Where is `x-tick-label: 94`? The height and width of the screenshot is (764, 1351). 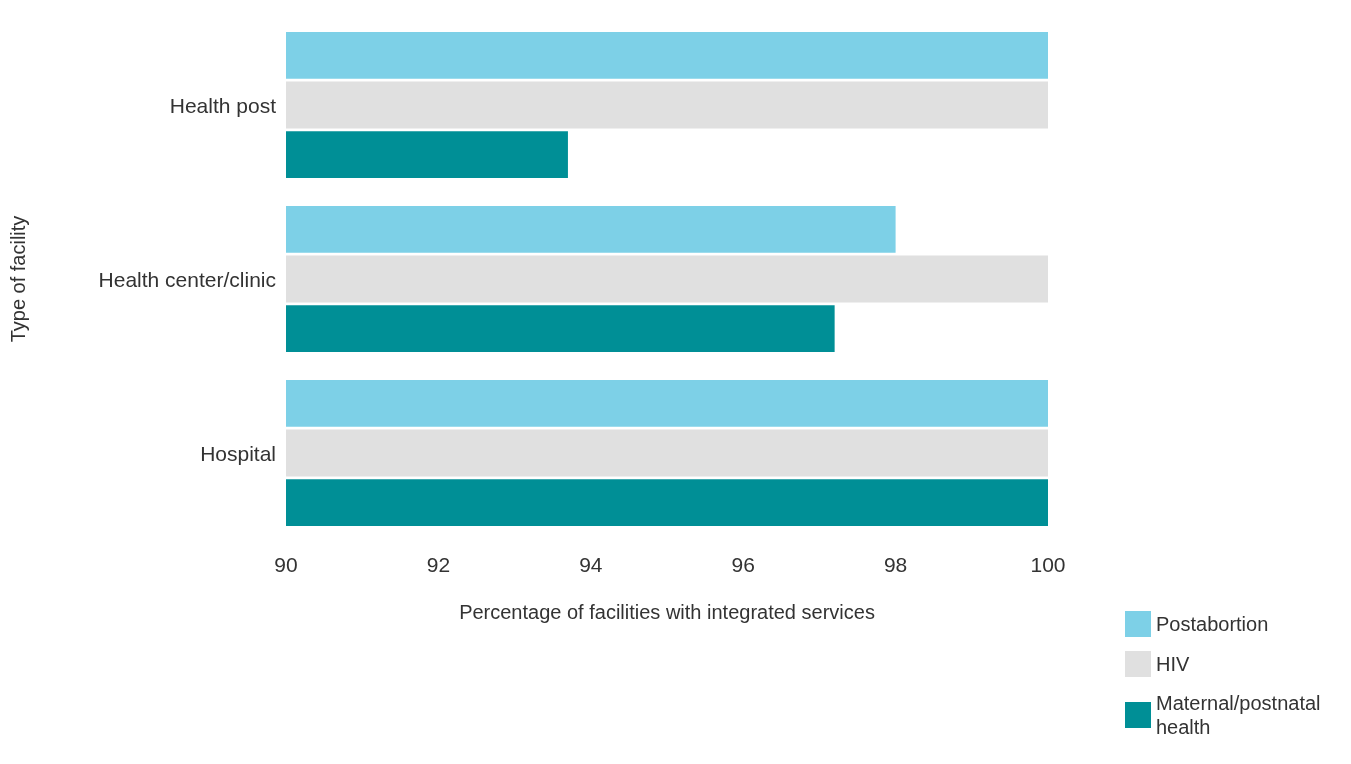
x-tick-label: 94 is located at coordinates (591, 564).